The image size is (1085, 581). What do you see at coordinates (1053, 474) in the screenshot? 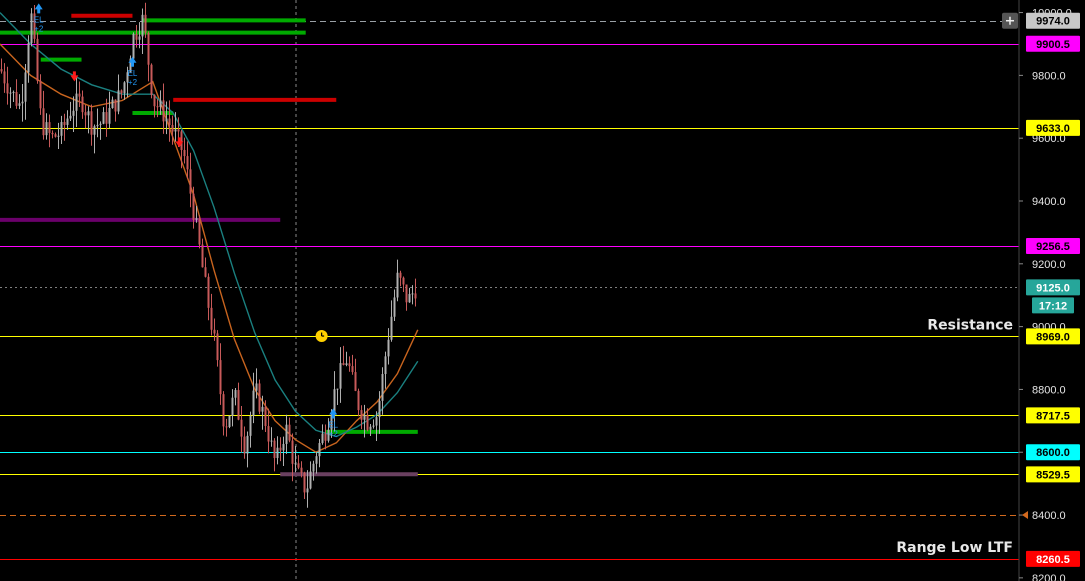
I see `price-tag-8: 8529.5` at bounding box center [1053, 474].